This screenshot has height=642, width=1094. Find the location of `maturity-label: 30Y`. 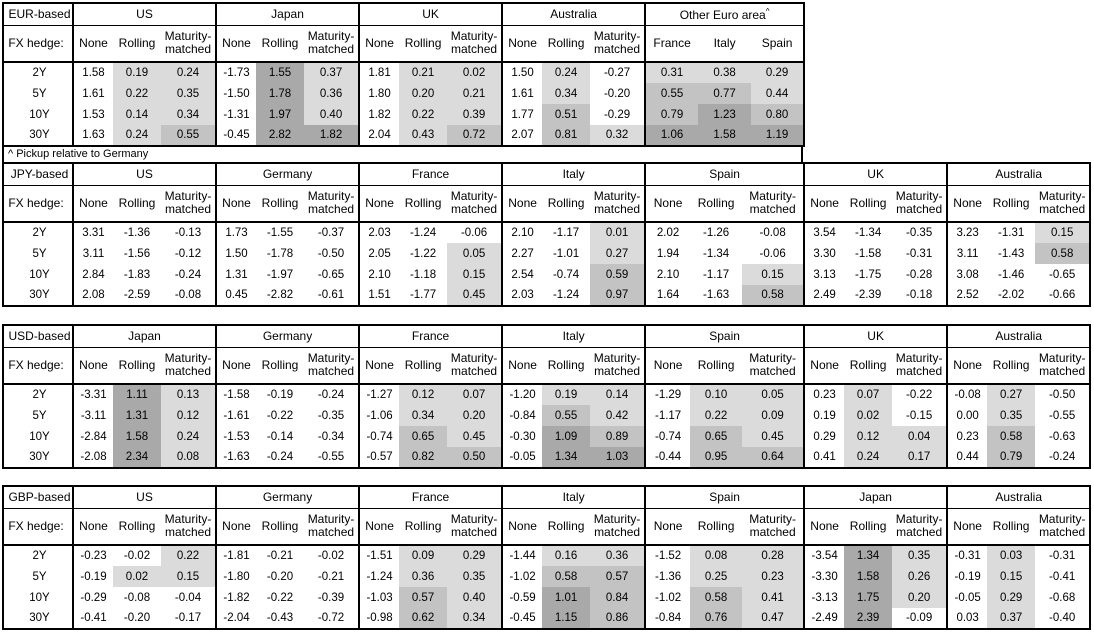

maturity-label: 30Y is located at coordinates (39, 618).